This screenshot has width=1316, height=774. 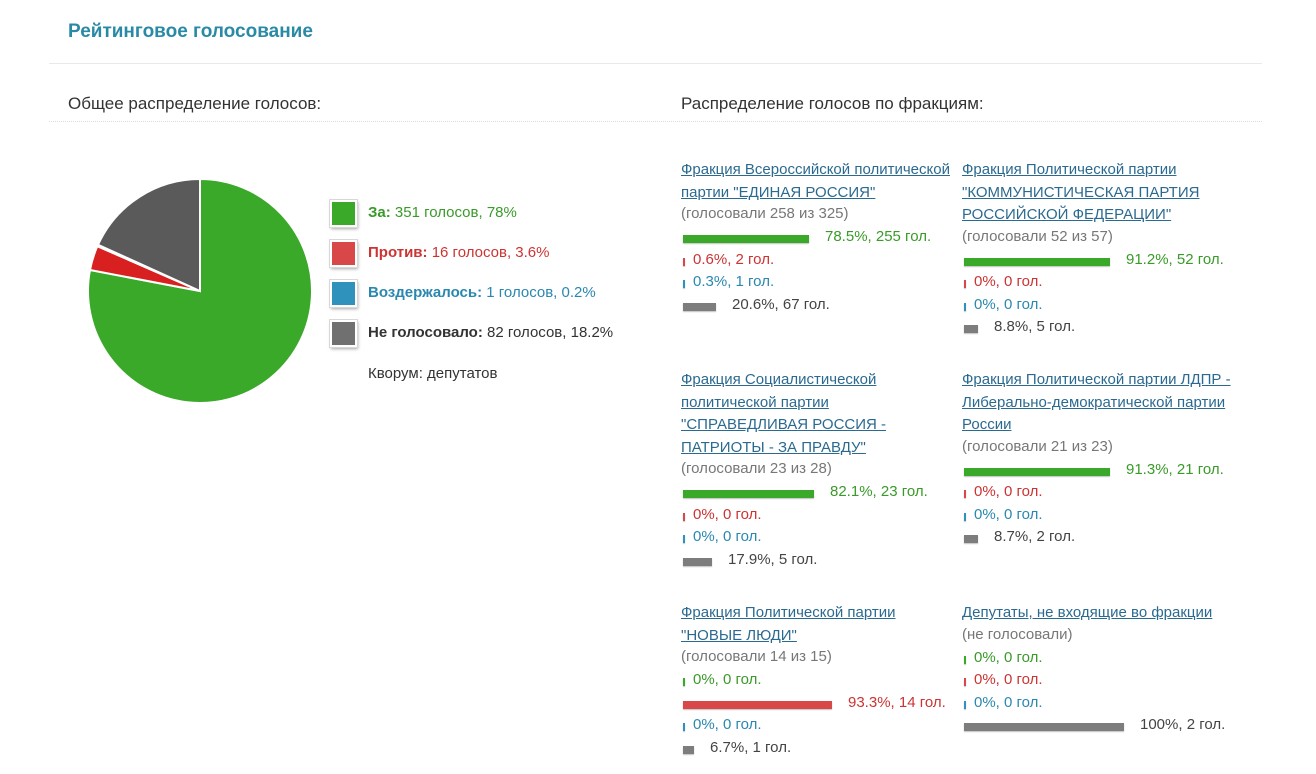 I want to click on page-title: Рейтинговое голосование, so click(x=190, y=31).